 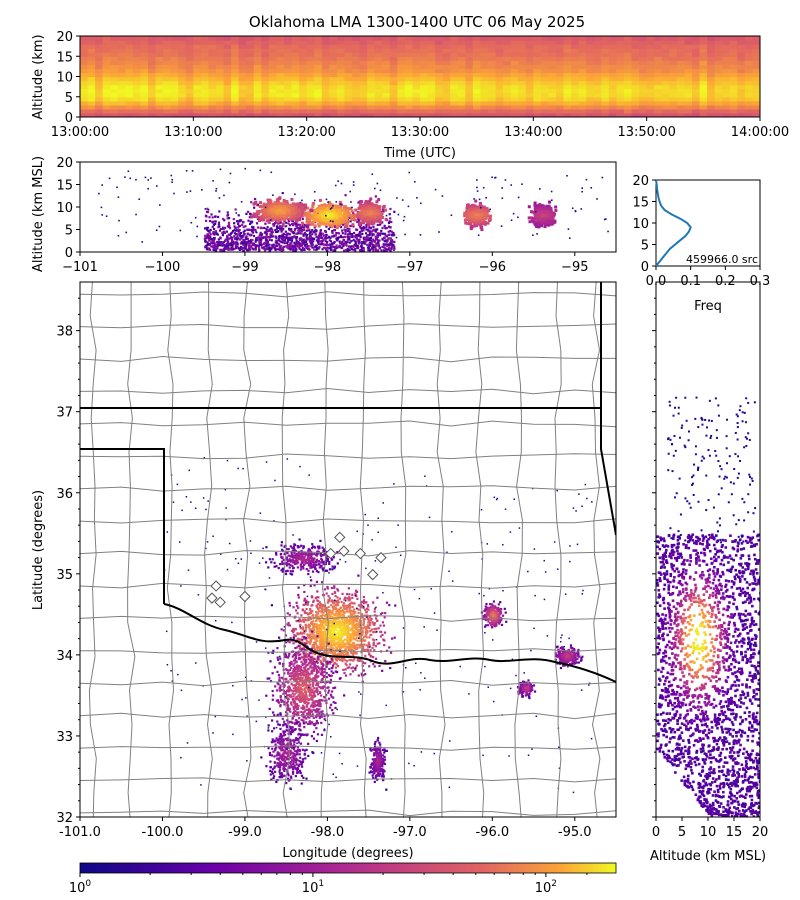 What do you see at coordinates (646, 132) in the screenshot?
I see `time-x-tick-label: 13:50:00` at bounding box center [646, 132].